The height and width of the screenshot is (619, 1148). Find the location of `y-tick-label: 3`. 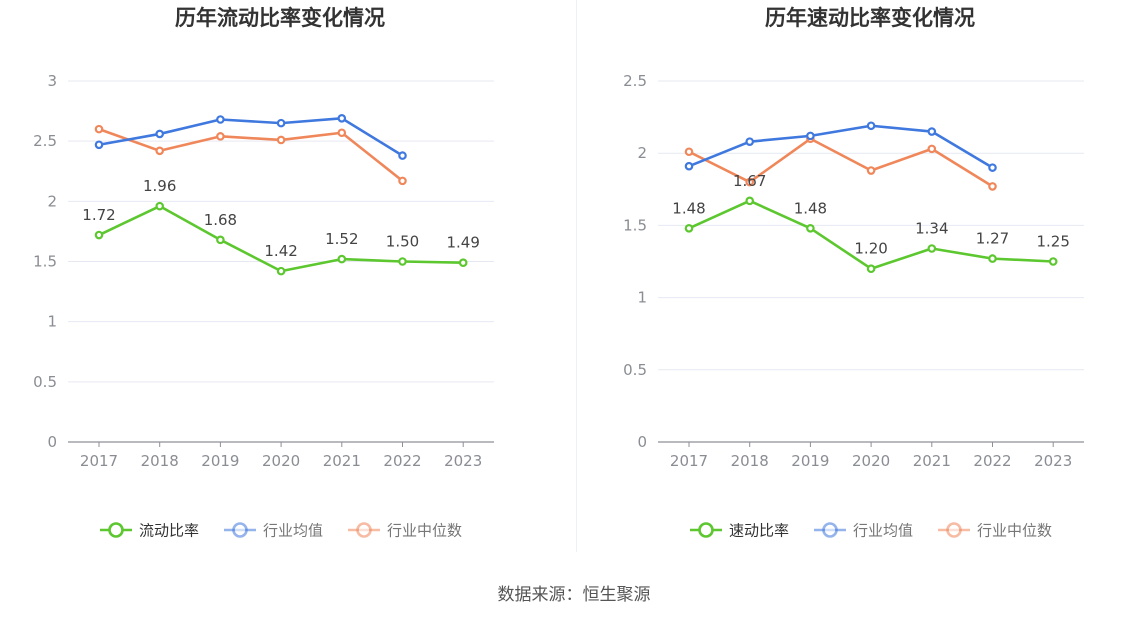

y-tick-label: 3 is located at coordinates (52, 81).